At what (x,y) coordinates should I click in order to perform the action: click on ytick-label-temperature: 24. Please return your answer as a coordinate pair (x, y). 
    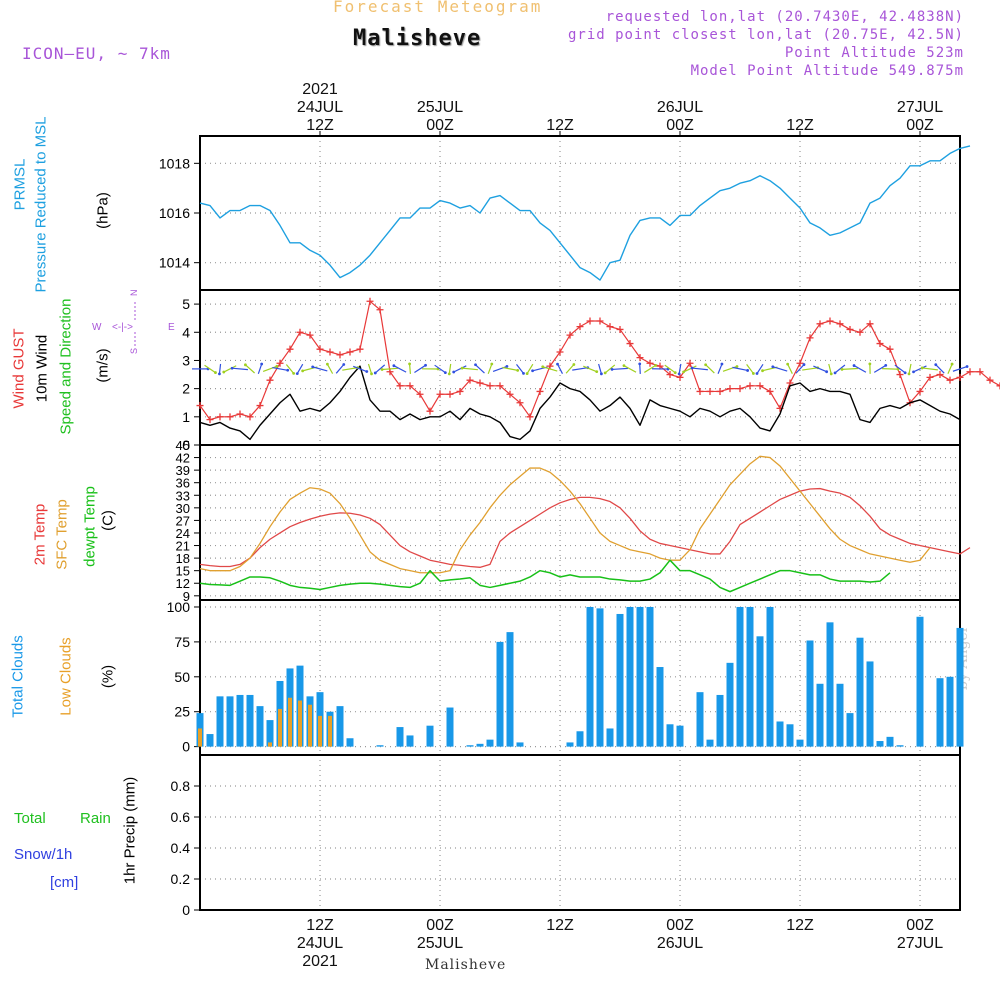
    Looking at the image, I should click on (183, 533).